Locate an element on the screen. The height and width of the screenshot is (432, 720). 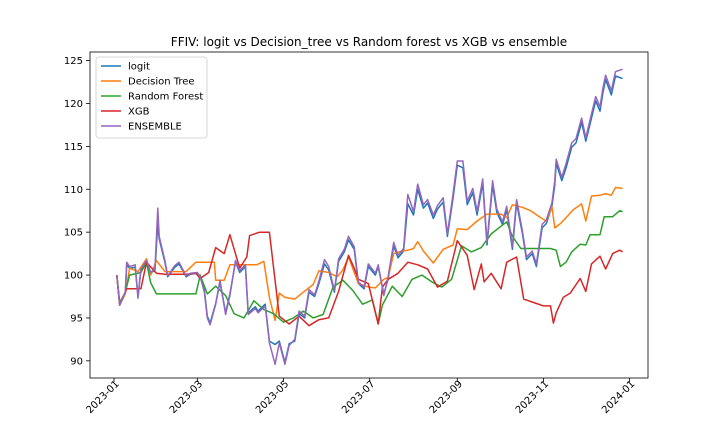
y-tick-label: 110 is located at coordinates (73, 190).